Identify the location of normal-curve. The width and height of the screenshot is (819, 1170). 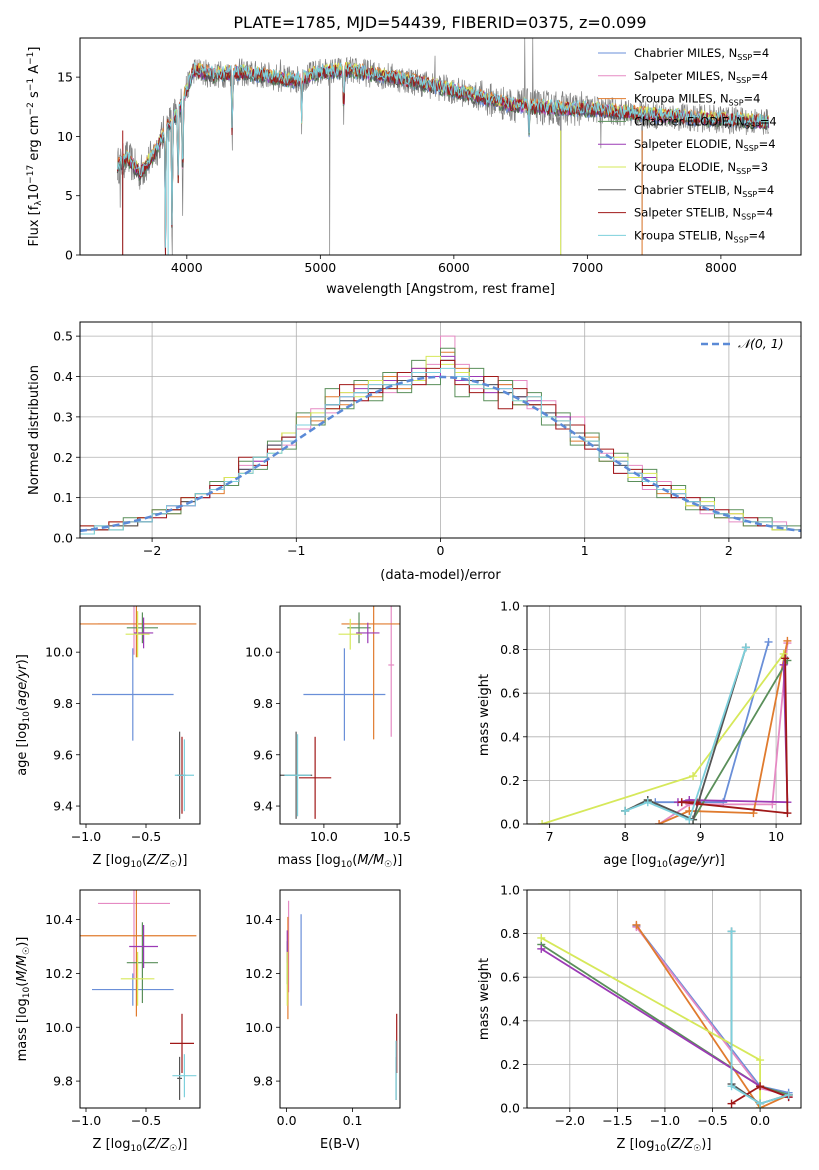
(440, 454).